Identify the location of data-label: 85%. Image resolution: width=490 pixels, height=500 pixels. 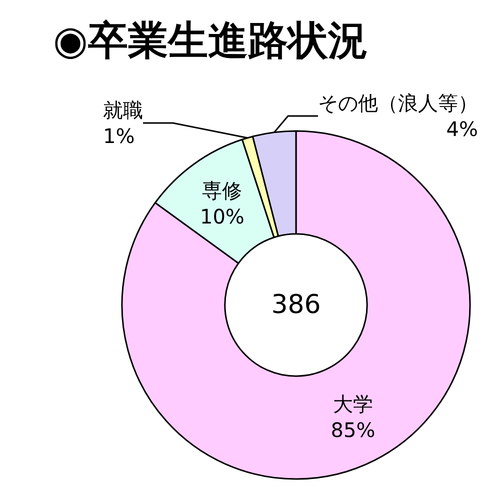
(353, 430).